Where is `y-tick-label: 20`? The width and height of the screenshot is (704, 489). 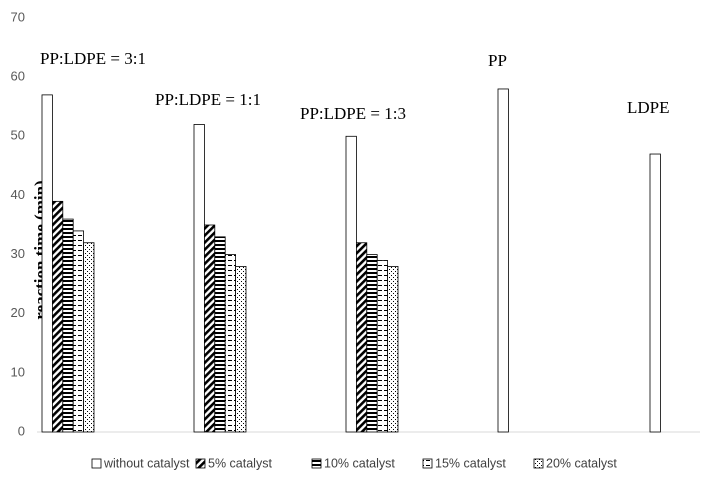
y-tick-label: 20 is located at coordinates (18, 312).